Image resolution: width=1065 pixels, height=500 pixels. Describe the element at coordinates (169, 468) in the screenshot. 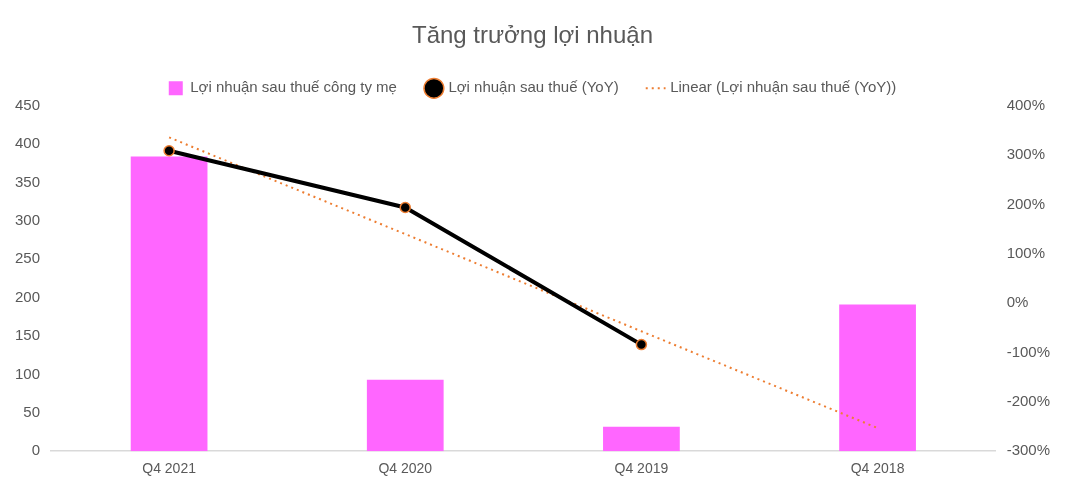

I see `x-tick-label: Q4 2021` at that location.